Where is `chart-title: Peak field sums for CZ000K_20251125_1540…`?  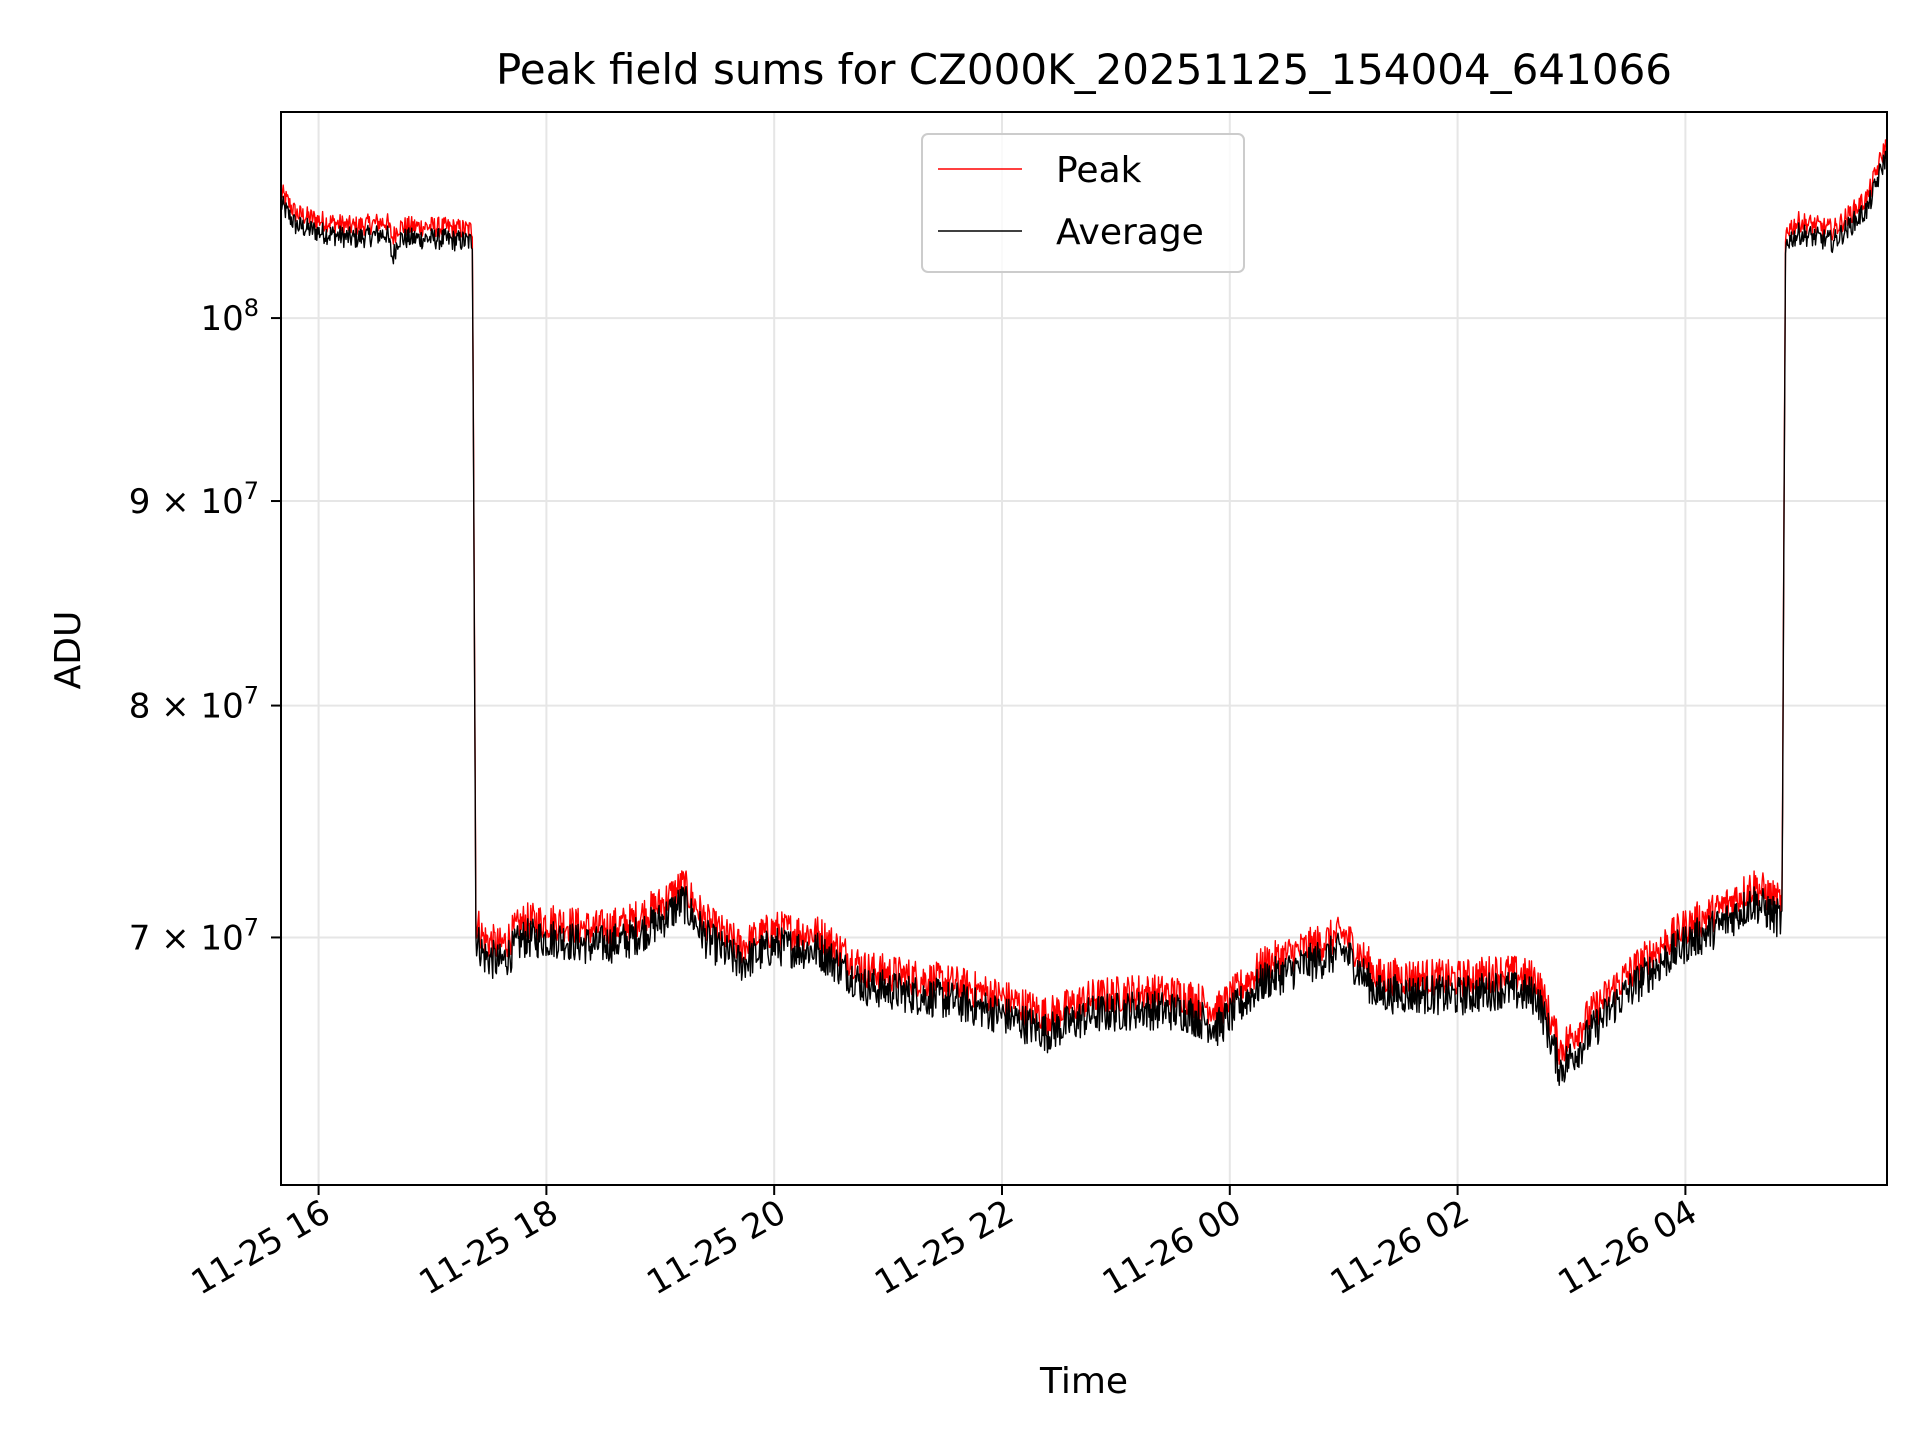 chart-title: Peak field sums for CZ000K_20251125_1540… is located at coordinates (1084, 69).